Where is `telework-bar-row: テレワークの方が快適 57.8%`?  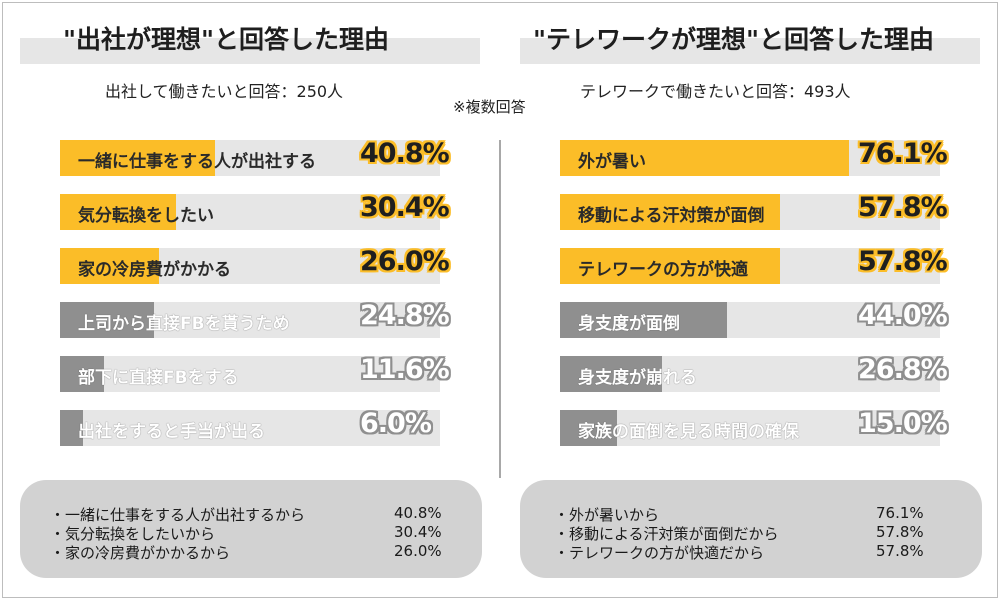 telework-bar-row: テレワークの方が快適 57.8% is located at coordinates (754, 265).